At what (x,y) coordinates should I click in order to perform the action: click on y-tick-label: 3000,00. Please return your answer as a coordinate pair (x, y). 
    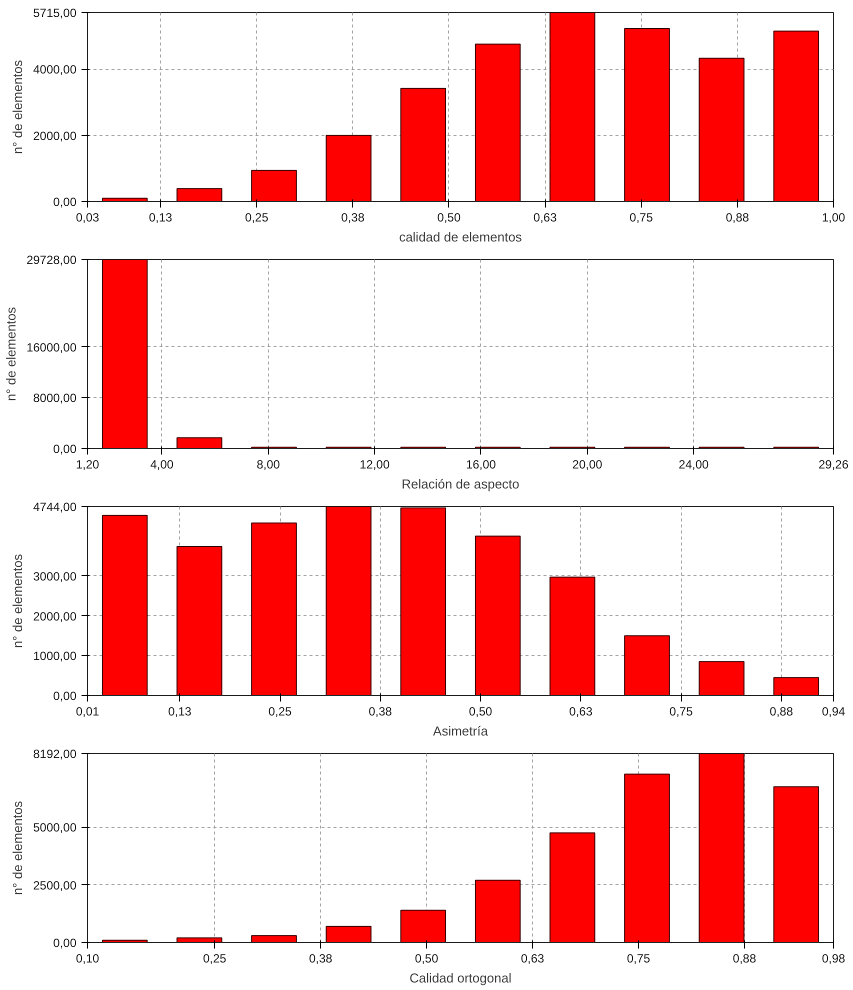
    Looking at the image, I should click on (55, 576).